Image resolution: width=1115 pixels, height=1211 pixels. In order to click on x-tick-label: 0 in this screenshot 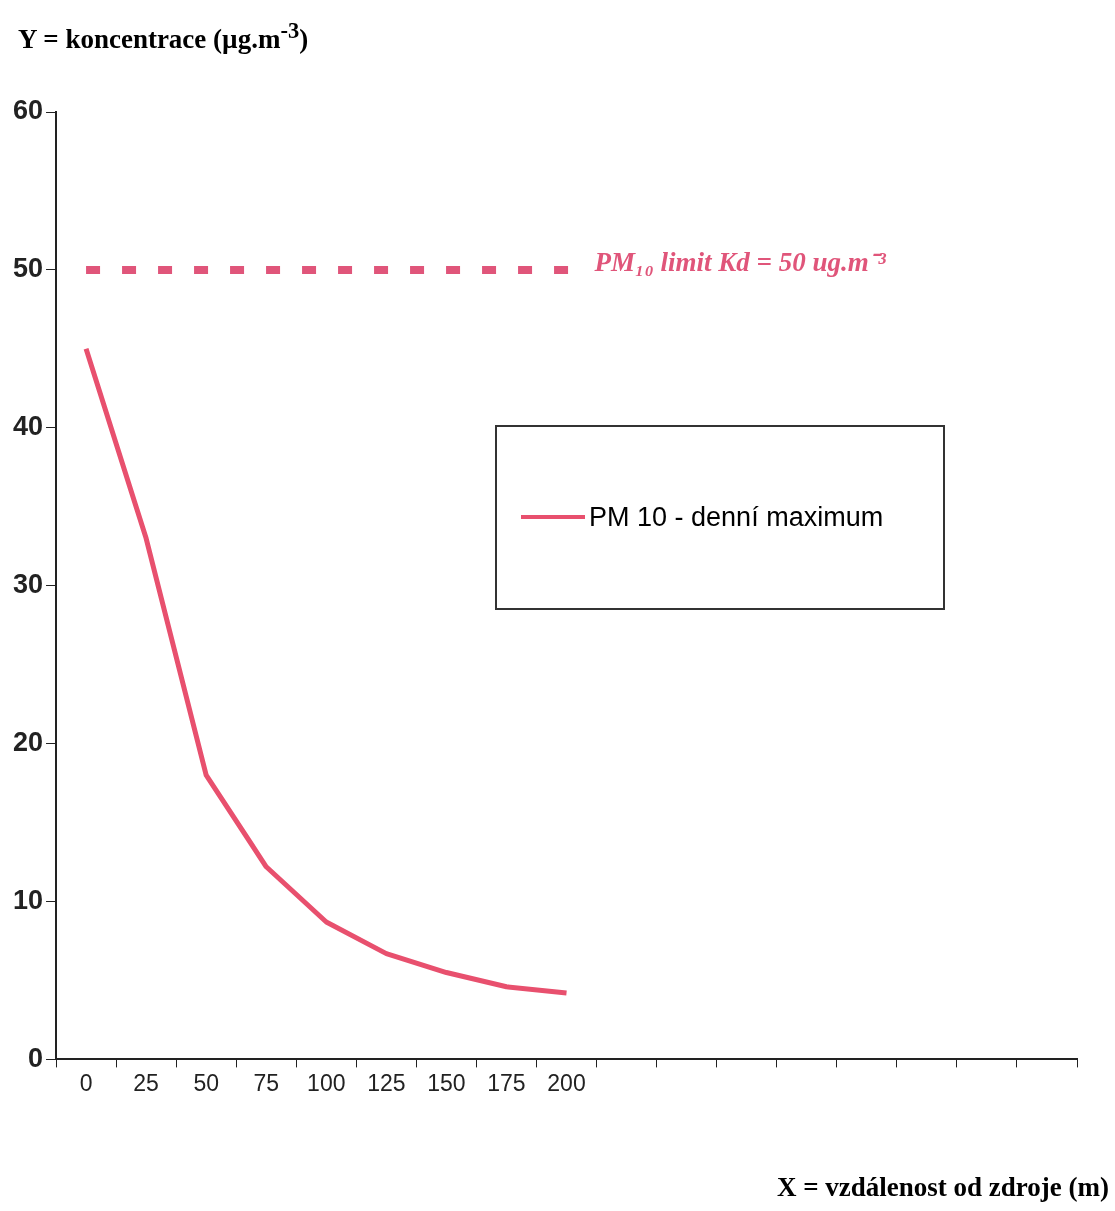, I will do `click(86, 1082)`.